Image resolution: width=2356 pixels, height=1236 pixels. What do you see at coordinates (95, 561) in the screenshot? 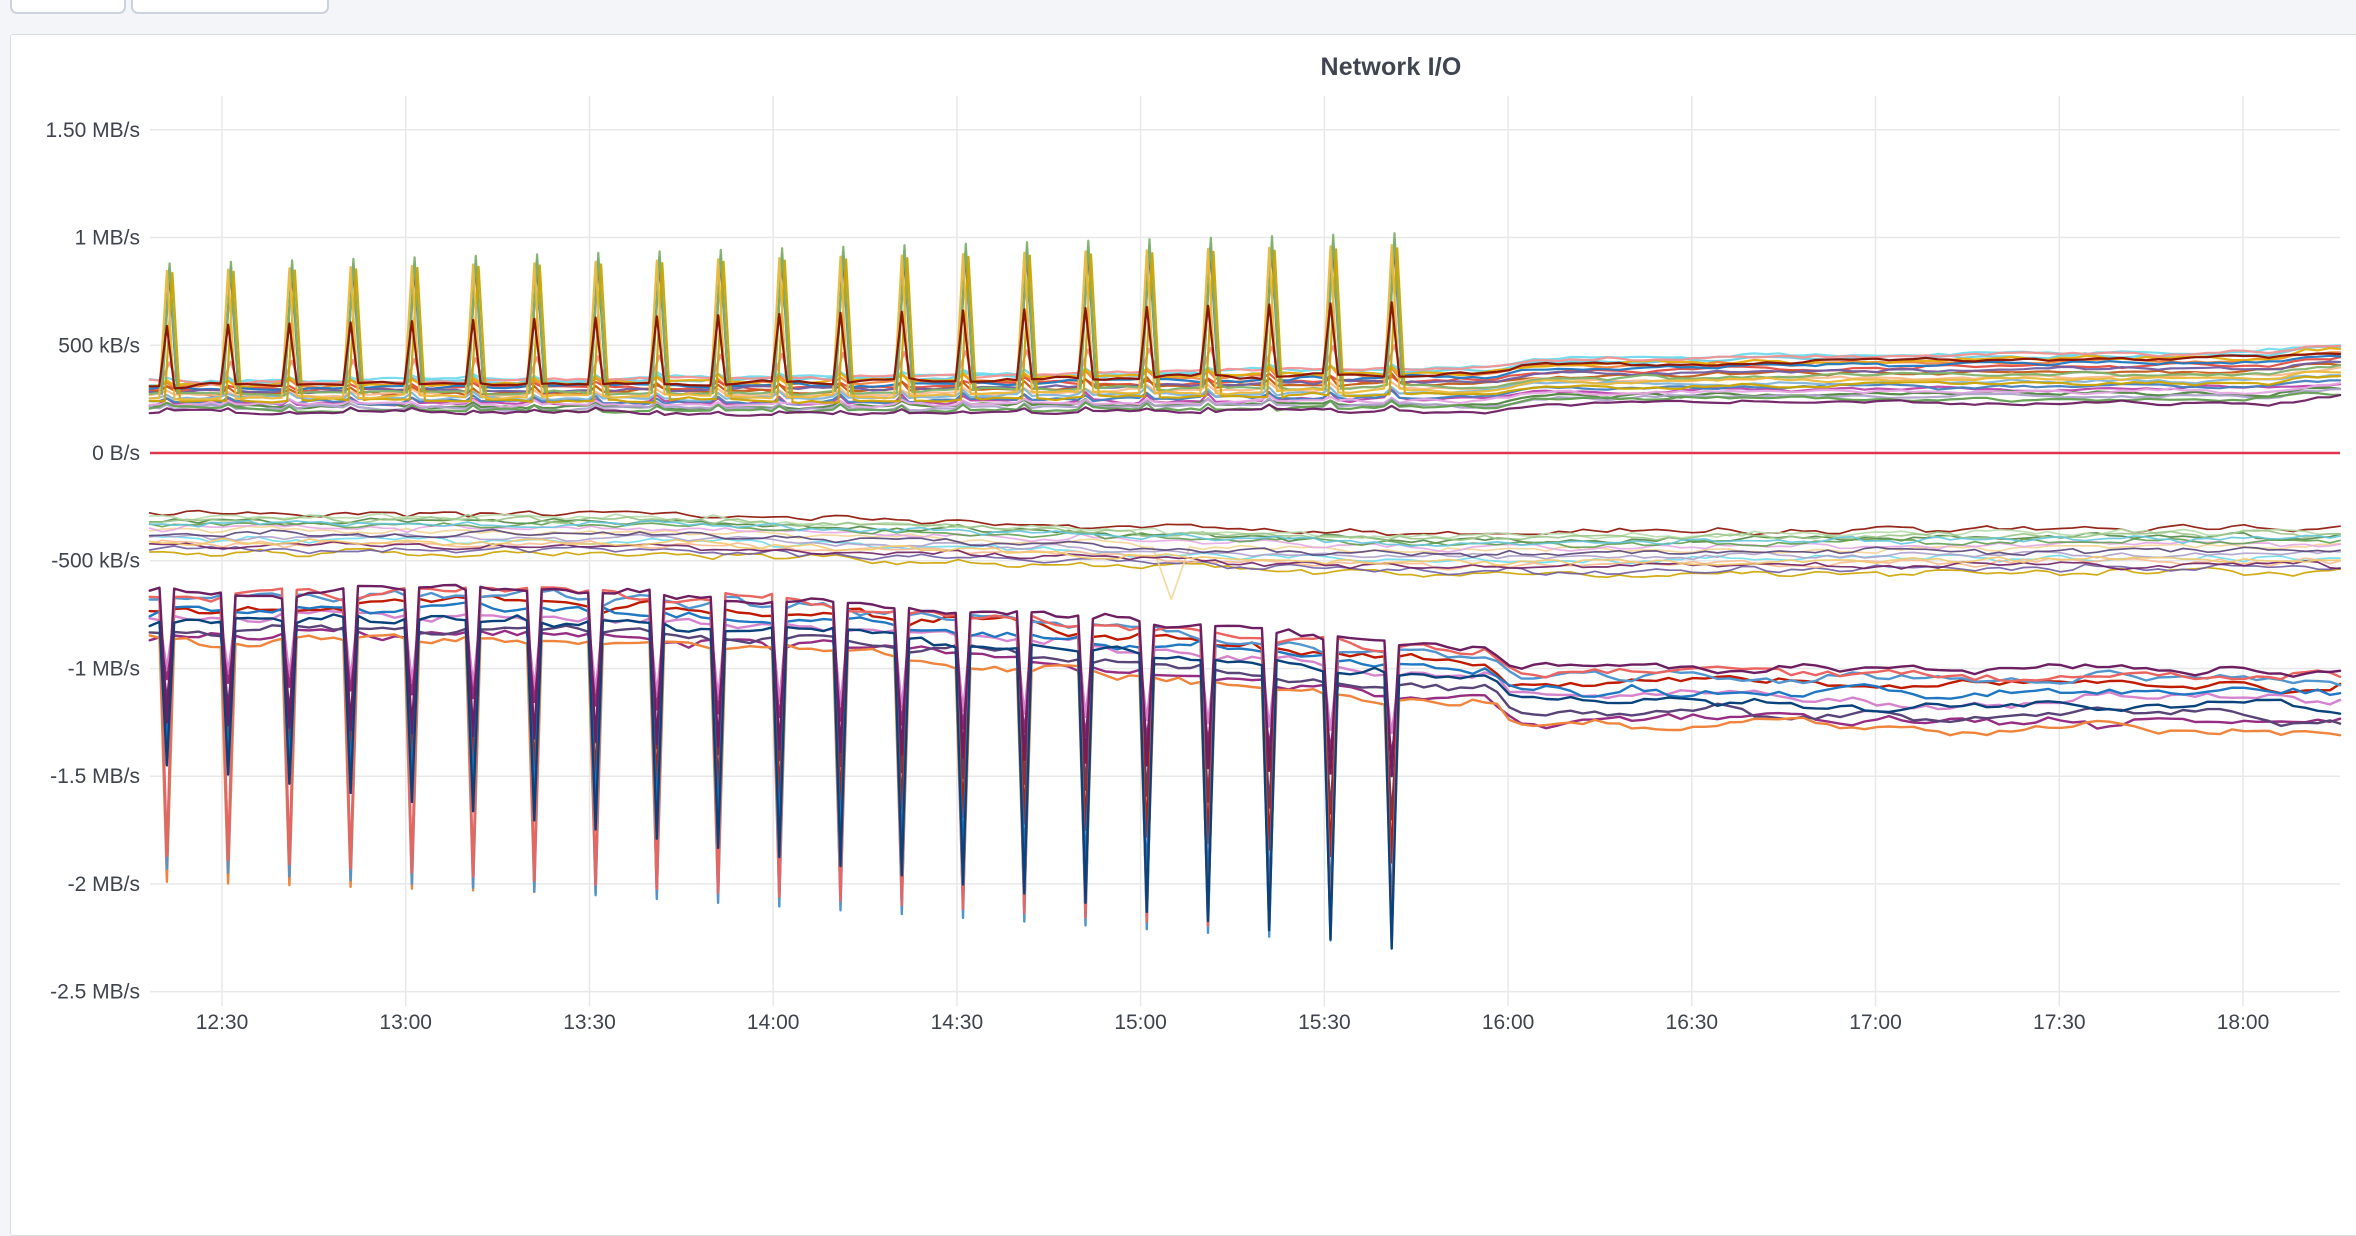
I see `y-tick-label: -500 kB/s` at bounding box center [95, 561].